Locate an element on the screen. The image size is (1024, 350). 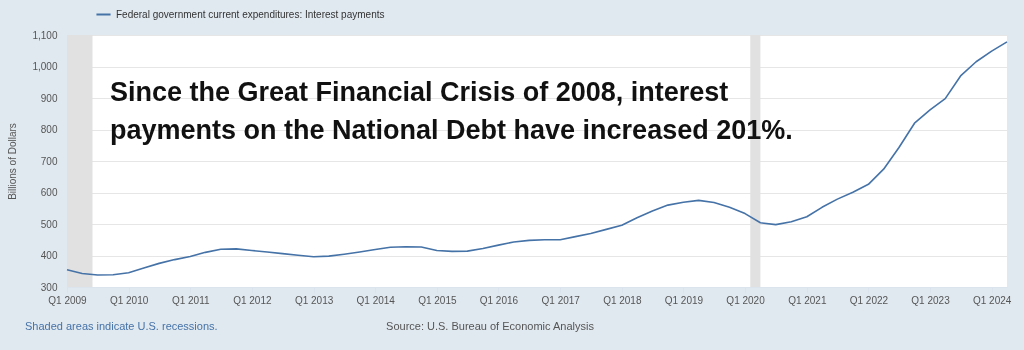
annotation: Since the Great Financial Crisis of 2008, interest payments on the National Debt have increased 201%. is located at coordinates (451, 111).